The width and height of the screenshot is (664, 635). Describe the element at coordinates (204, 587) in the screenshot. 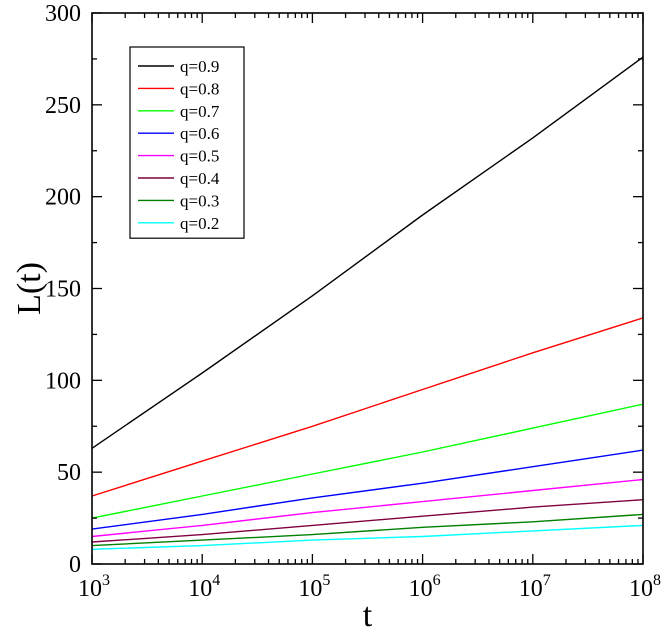

I see `x-tick-label: 10⁴` at that location.